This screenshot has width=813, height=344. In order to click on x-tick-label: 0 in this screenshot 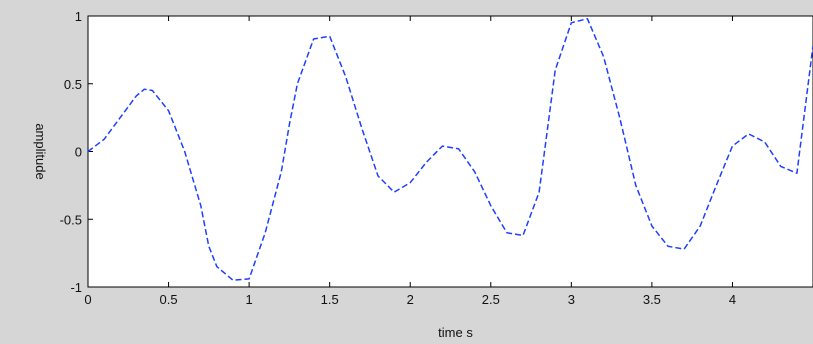, I will do `click(87, 299)`.